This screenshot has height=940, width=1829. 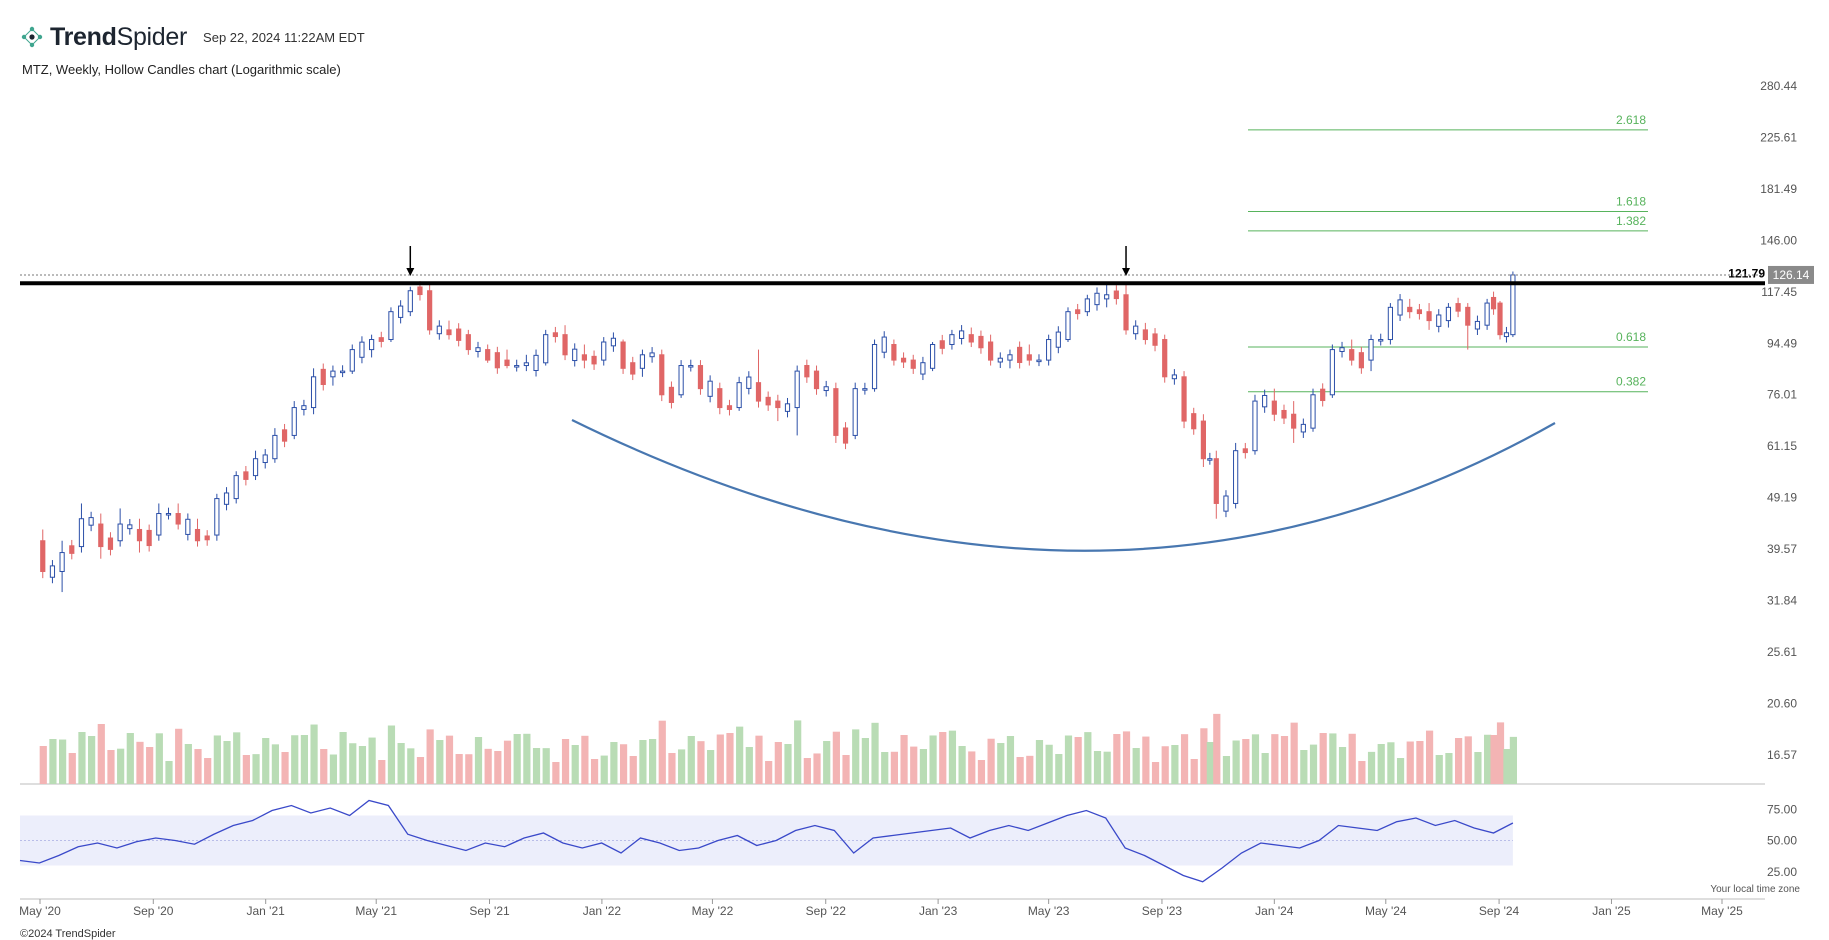 I want to click on time-tick-label: May '25, so click(x=1722, y=911).